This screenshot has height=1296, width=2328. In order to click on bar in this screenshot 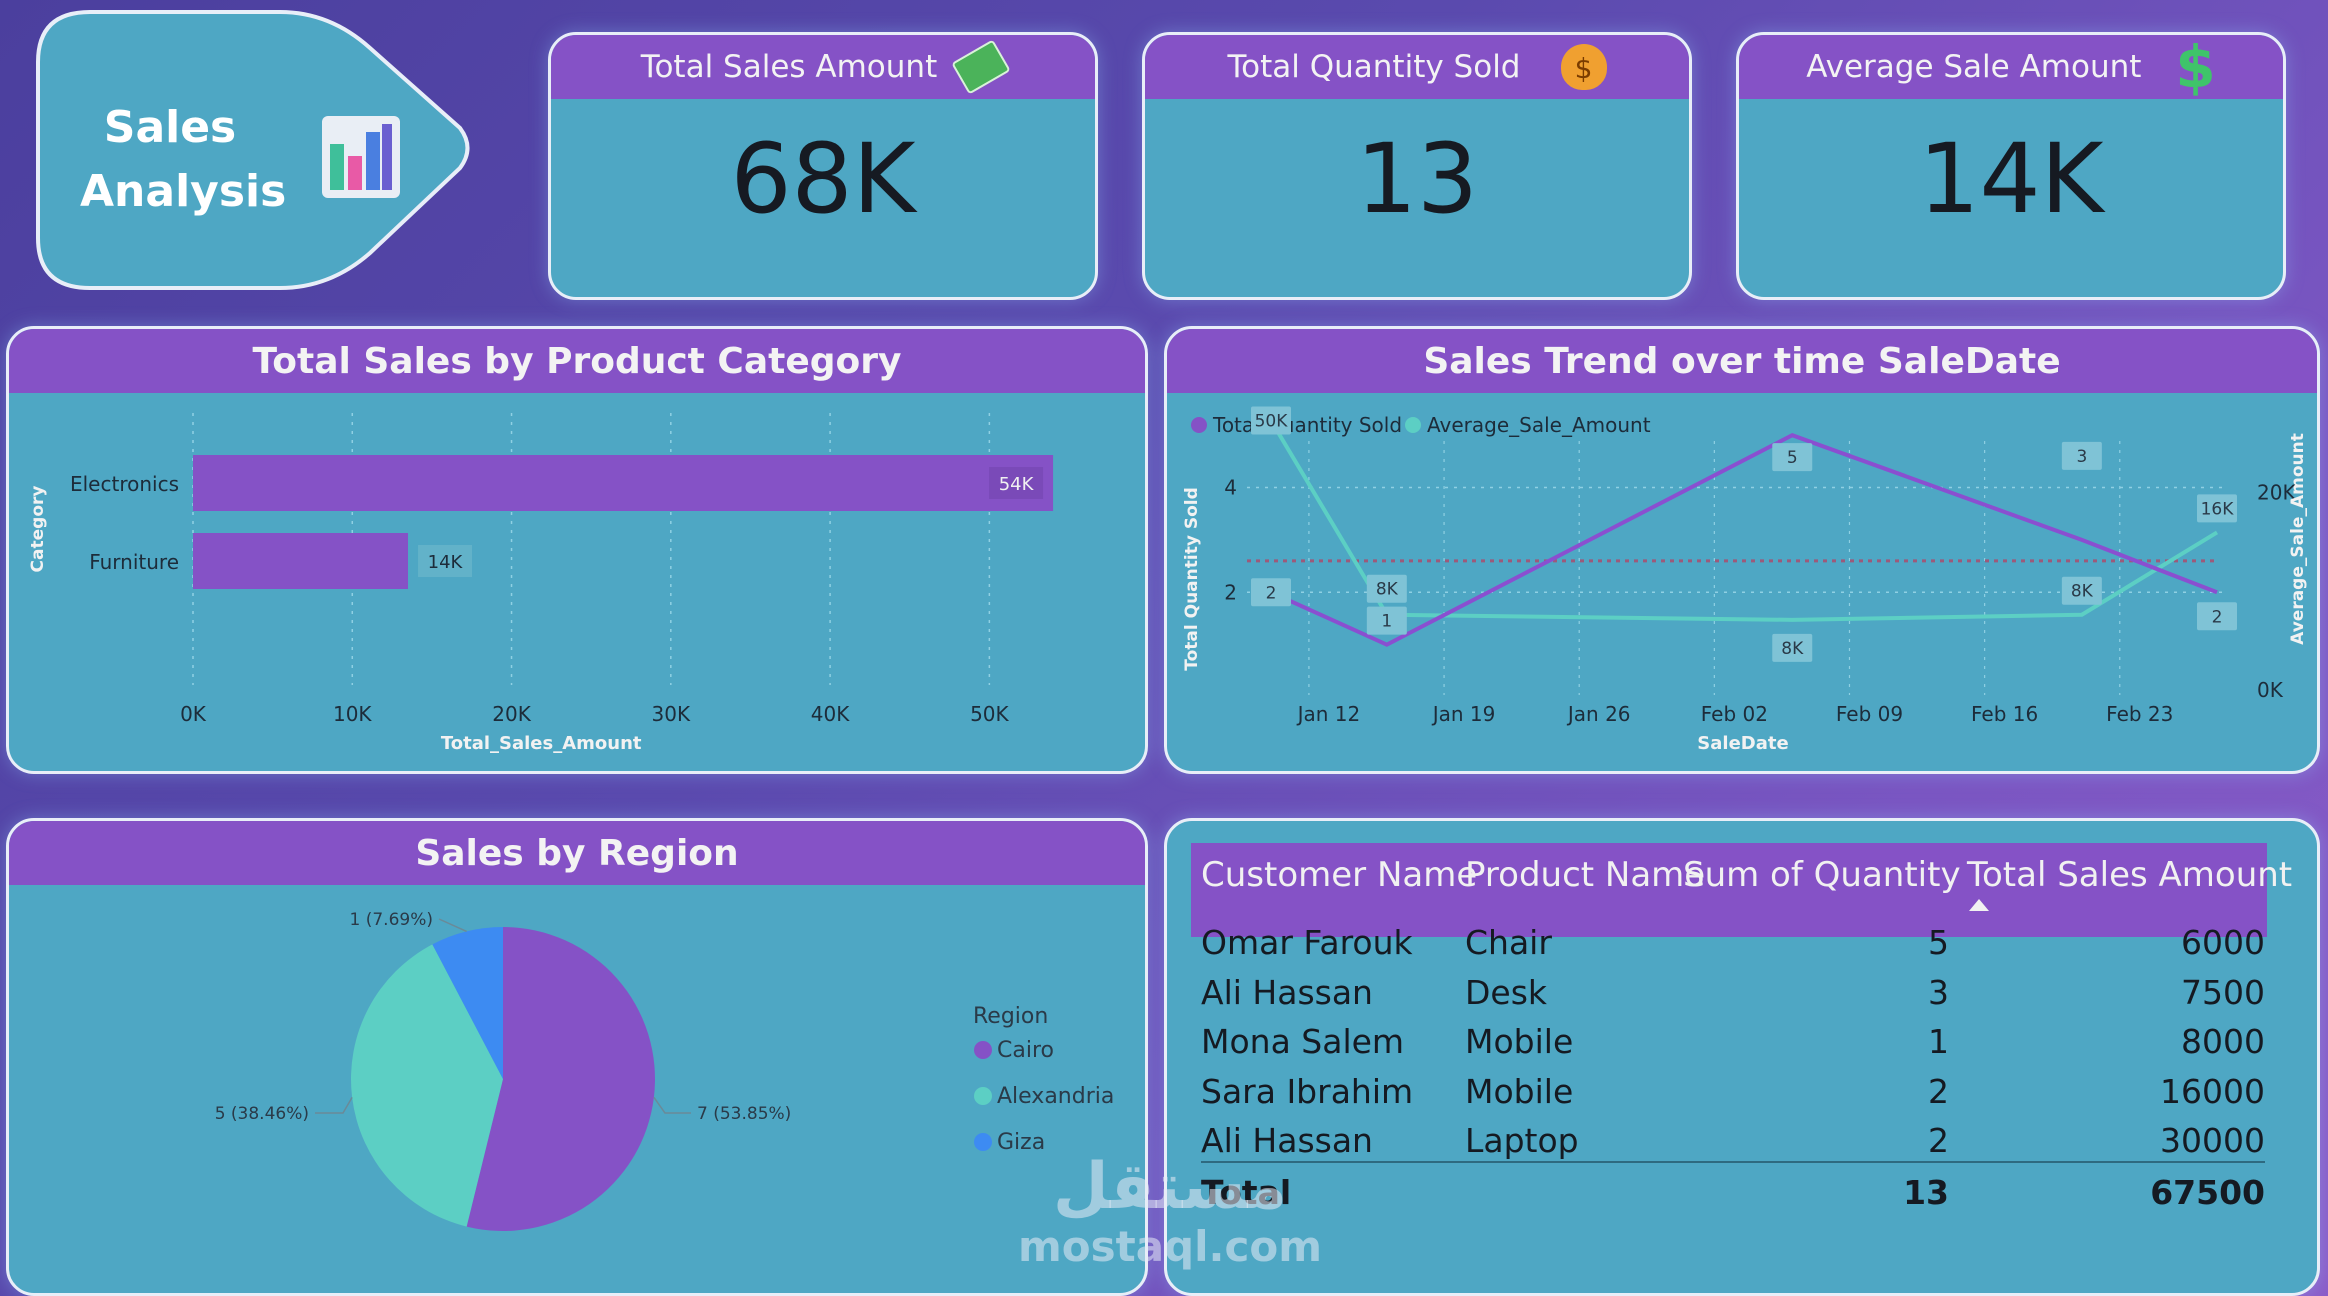, I will do `click(623, 483)`.